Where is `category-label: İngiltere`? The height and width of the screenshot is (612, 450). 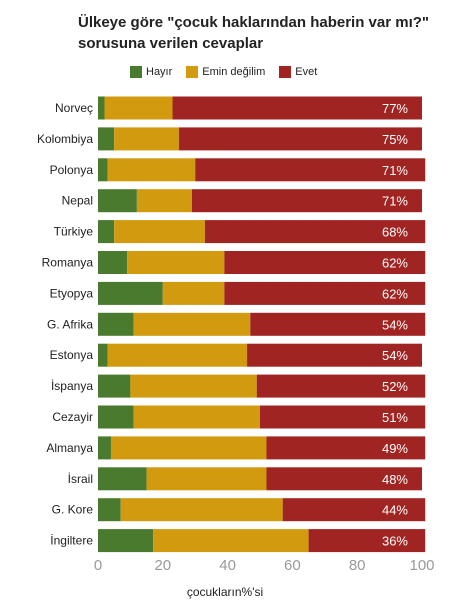 category-label: İngiltere is located at coordinates (71, 541).